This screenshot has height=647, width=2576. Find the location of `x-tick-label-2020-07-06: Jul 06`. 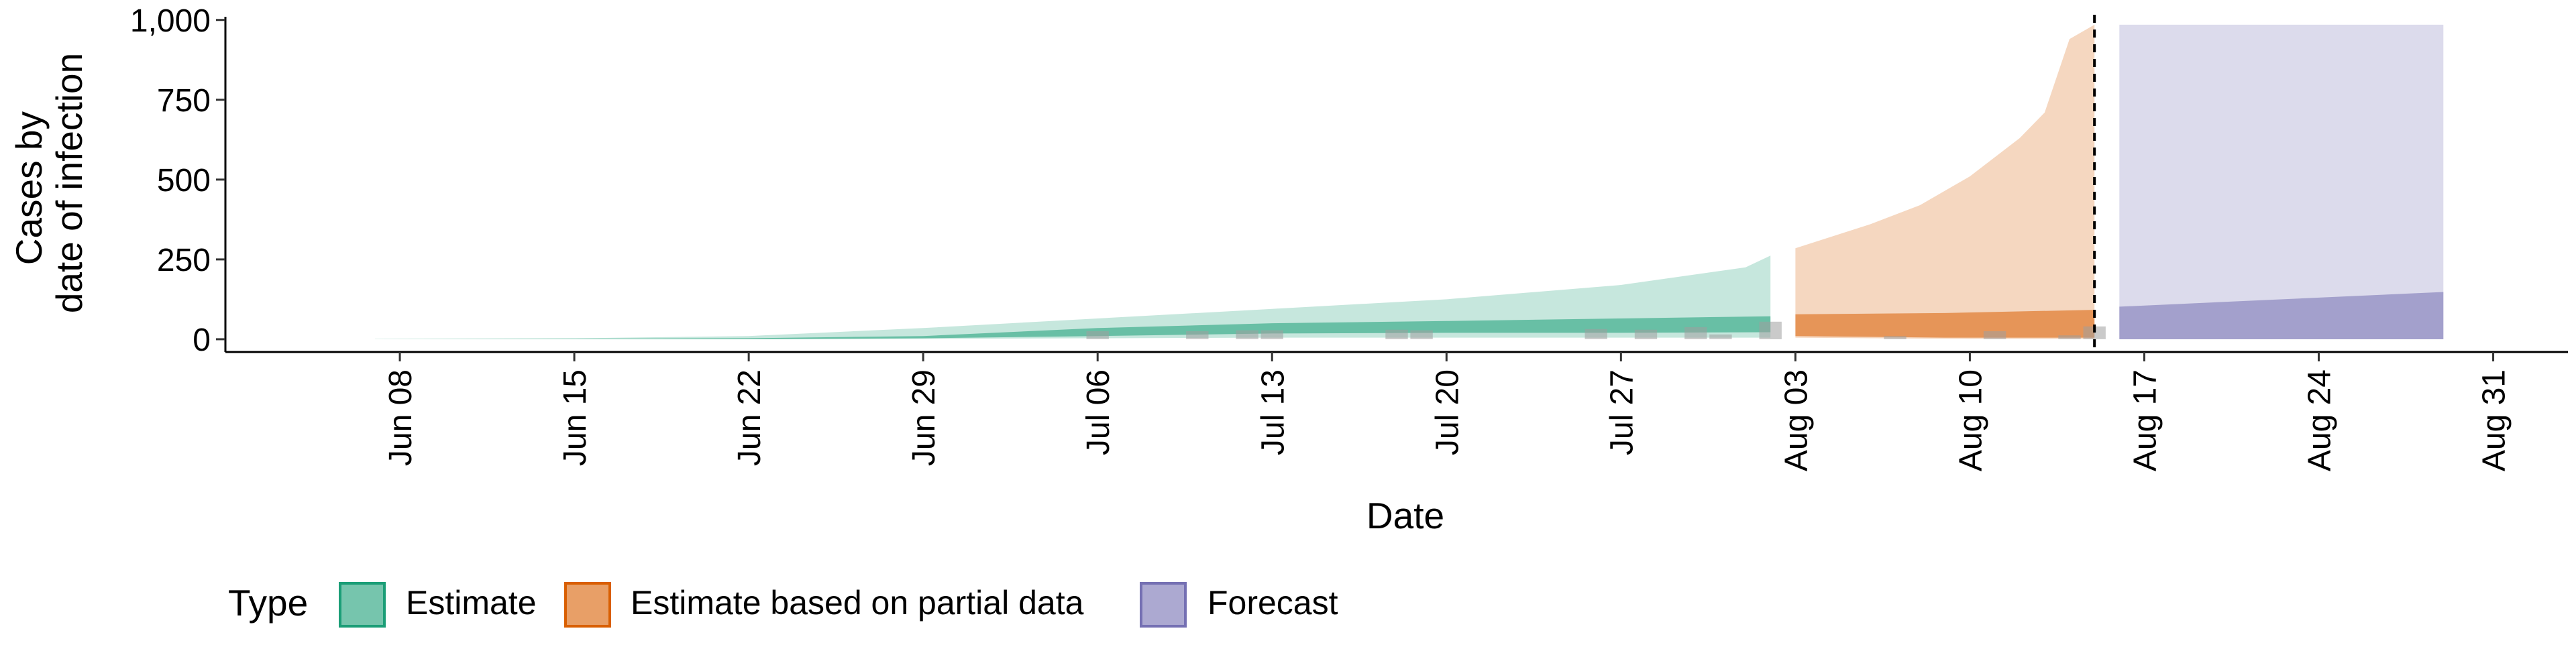

x-tick-label-2020-07-06: Jul 06 is located at coordinates (1098, 412).